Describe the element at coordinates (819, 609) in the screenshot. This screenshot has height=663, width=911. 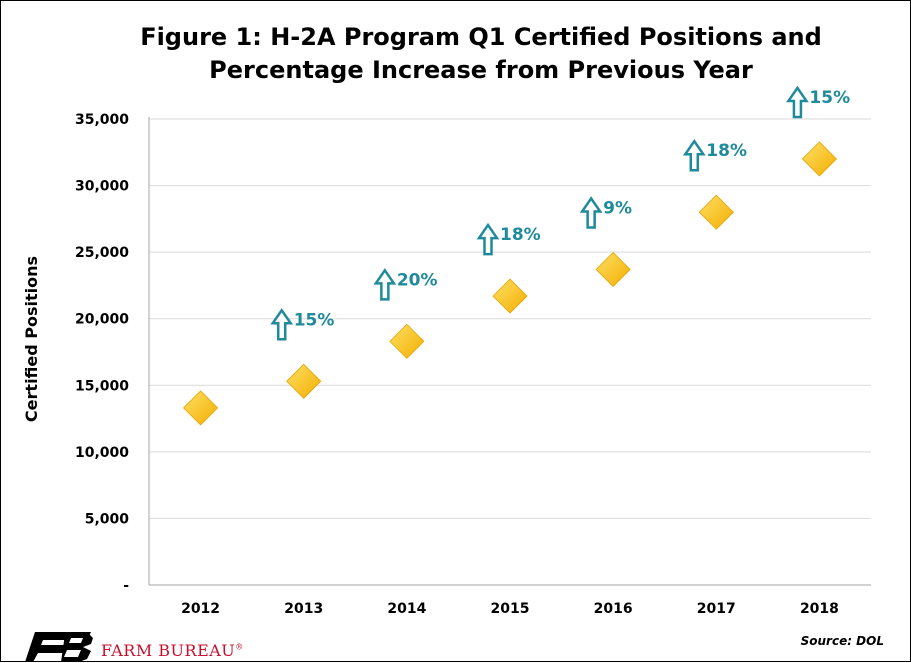
I see `x-tick-label: 2018` at that location.